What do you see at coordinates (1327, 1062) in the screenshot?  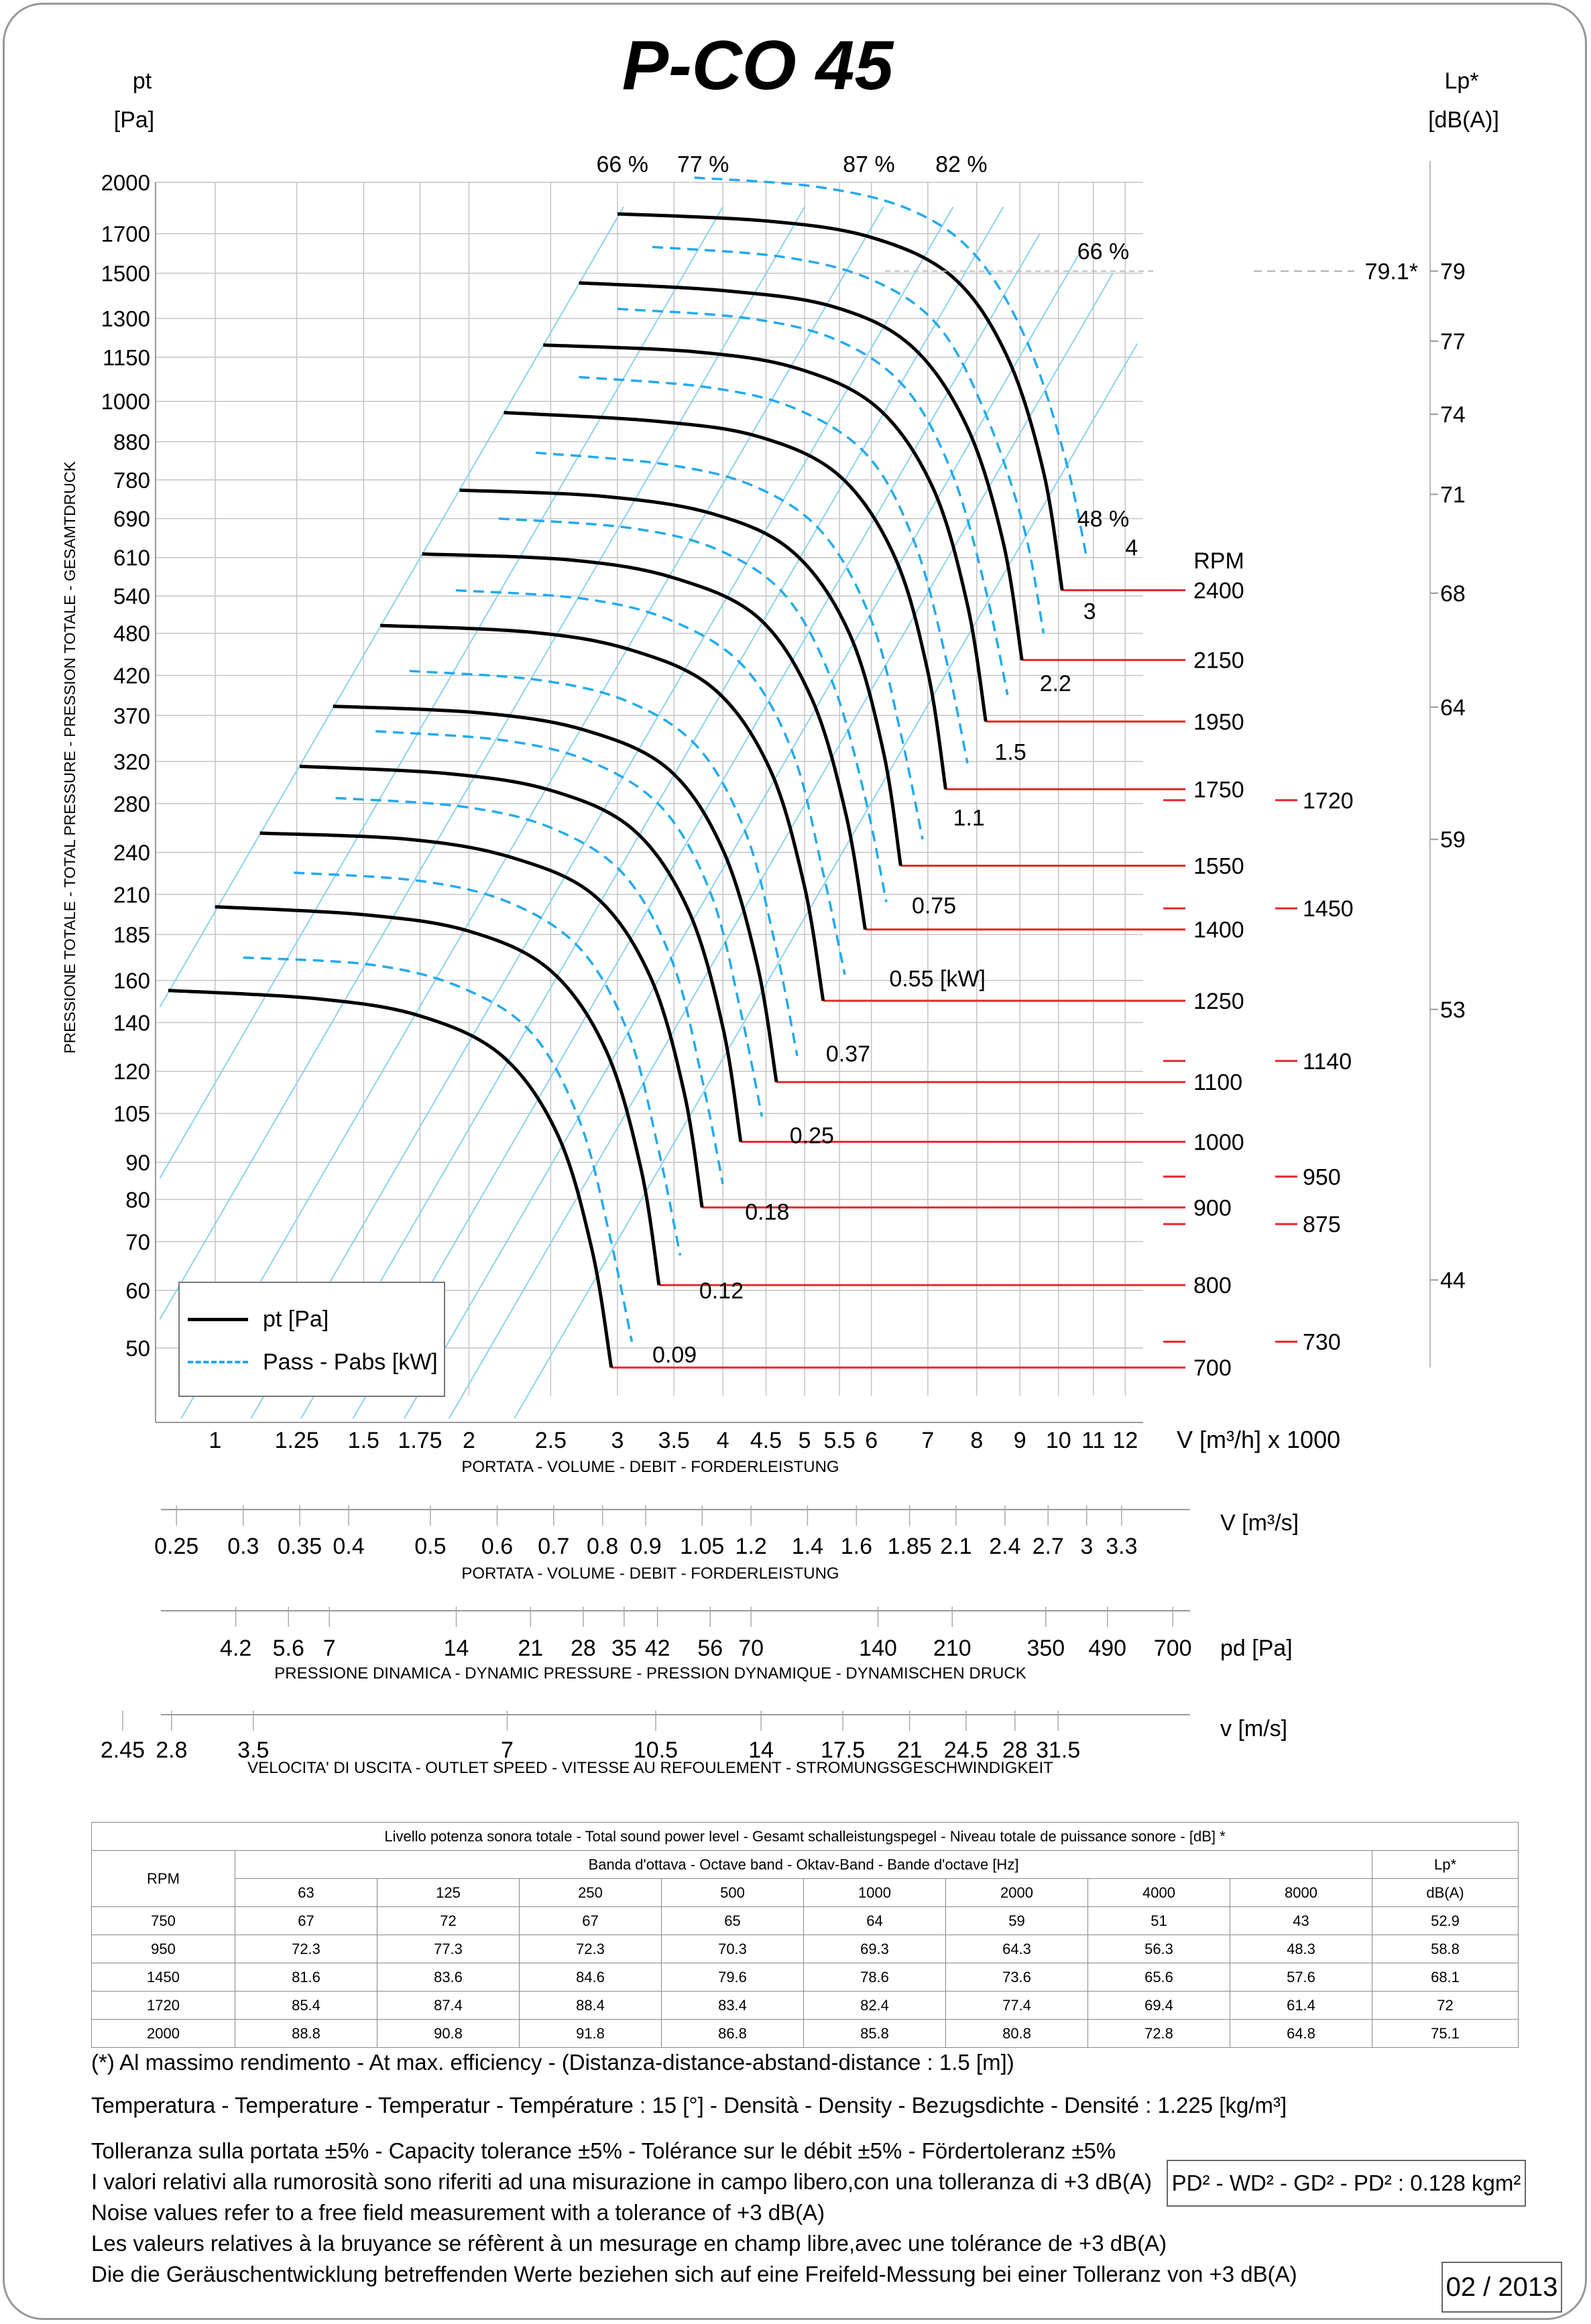 I see `rpm-secondary-label-1140: 1140` at bounding box center [1327, 1062].